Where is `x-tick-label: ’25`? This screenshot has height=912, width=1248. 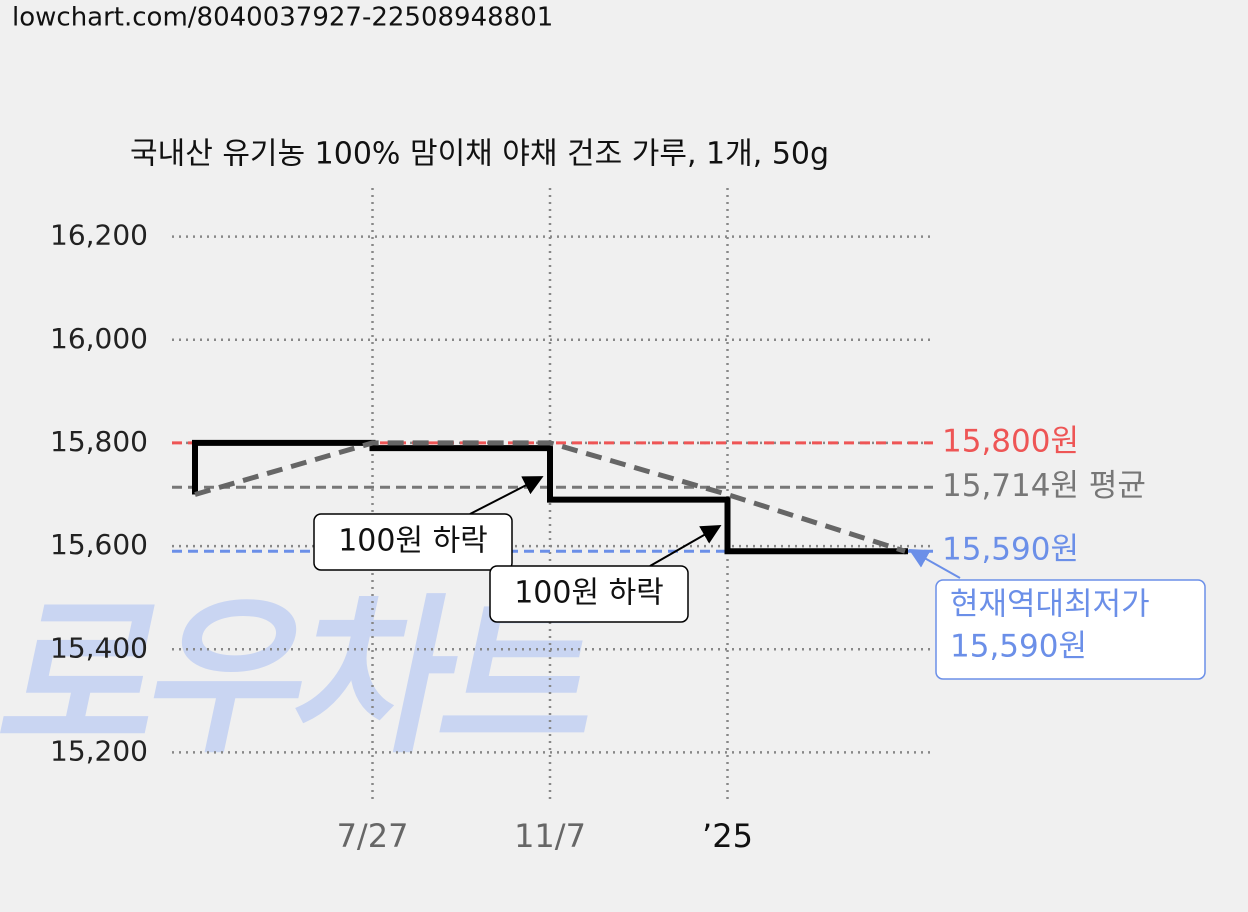
x-tick-label: ’25 is located at coordinates (727, 836).